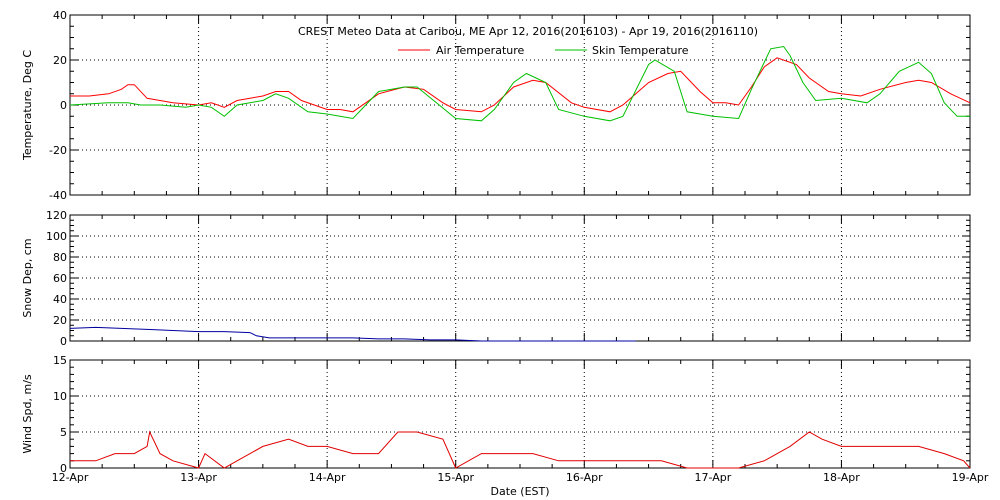 The image size is (1000, 500). What do you see at coordinates (60, 257) in the screenshot?
I see `snow-depth-y-tick-label: 80` at bounding box center [60, 257].